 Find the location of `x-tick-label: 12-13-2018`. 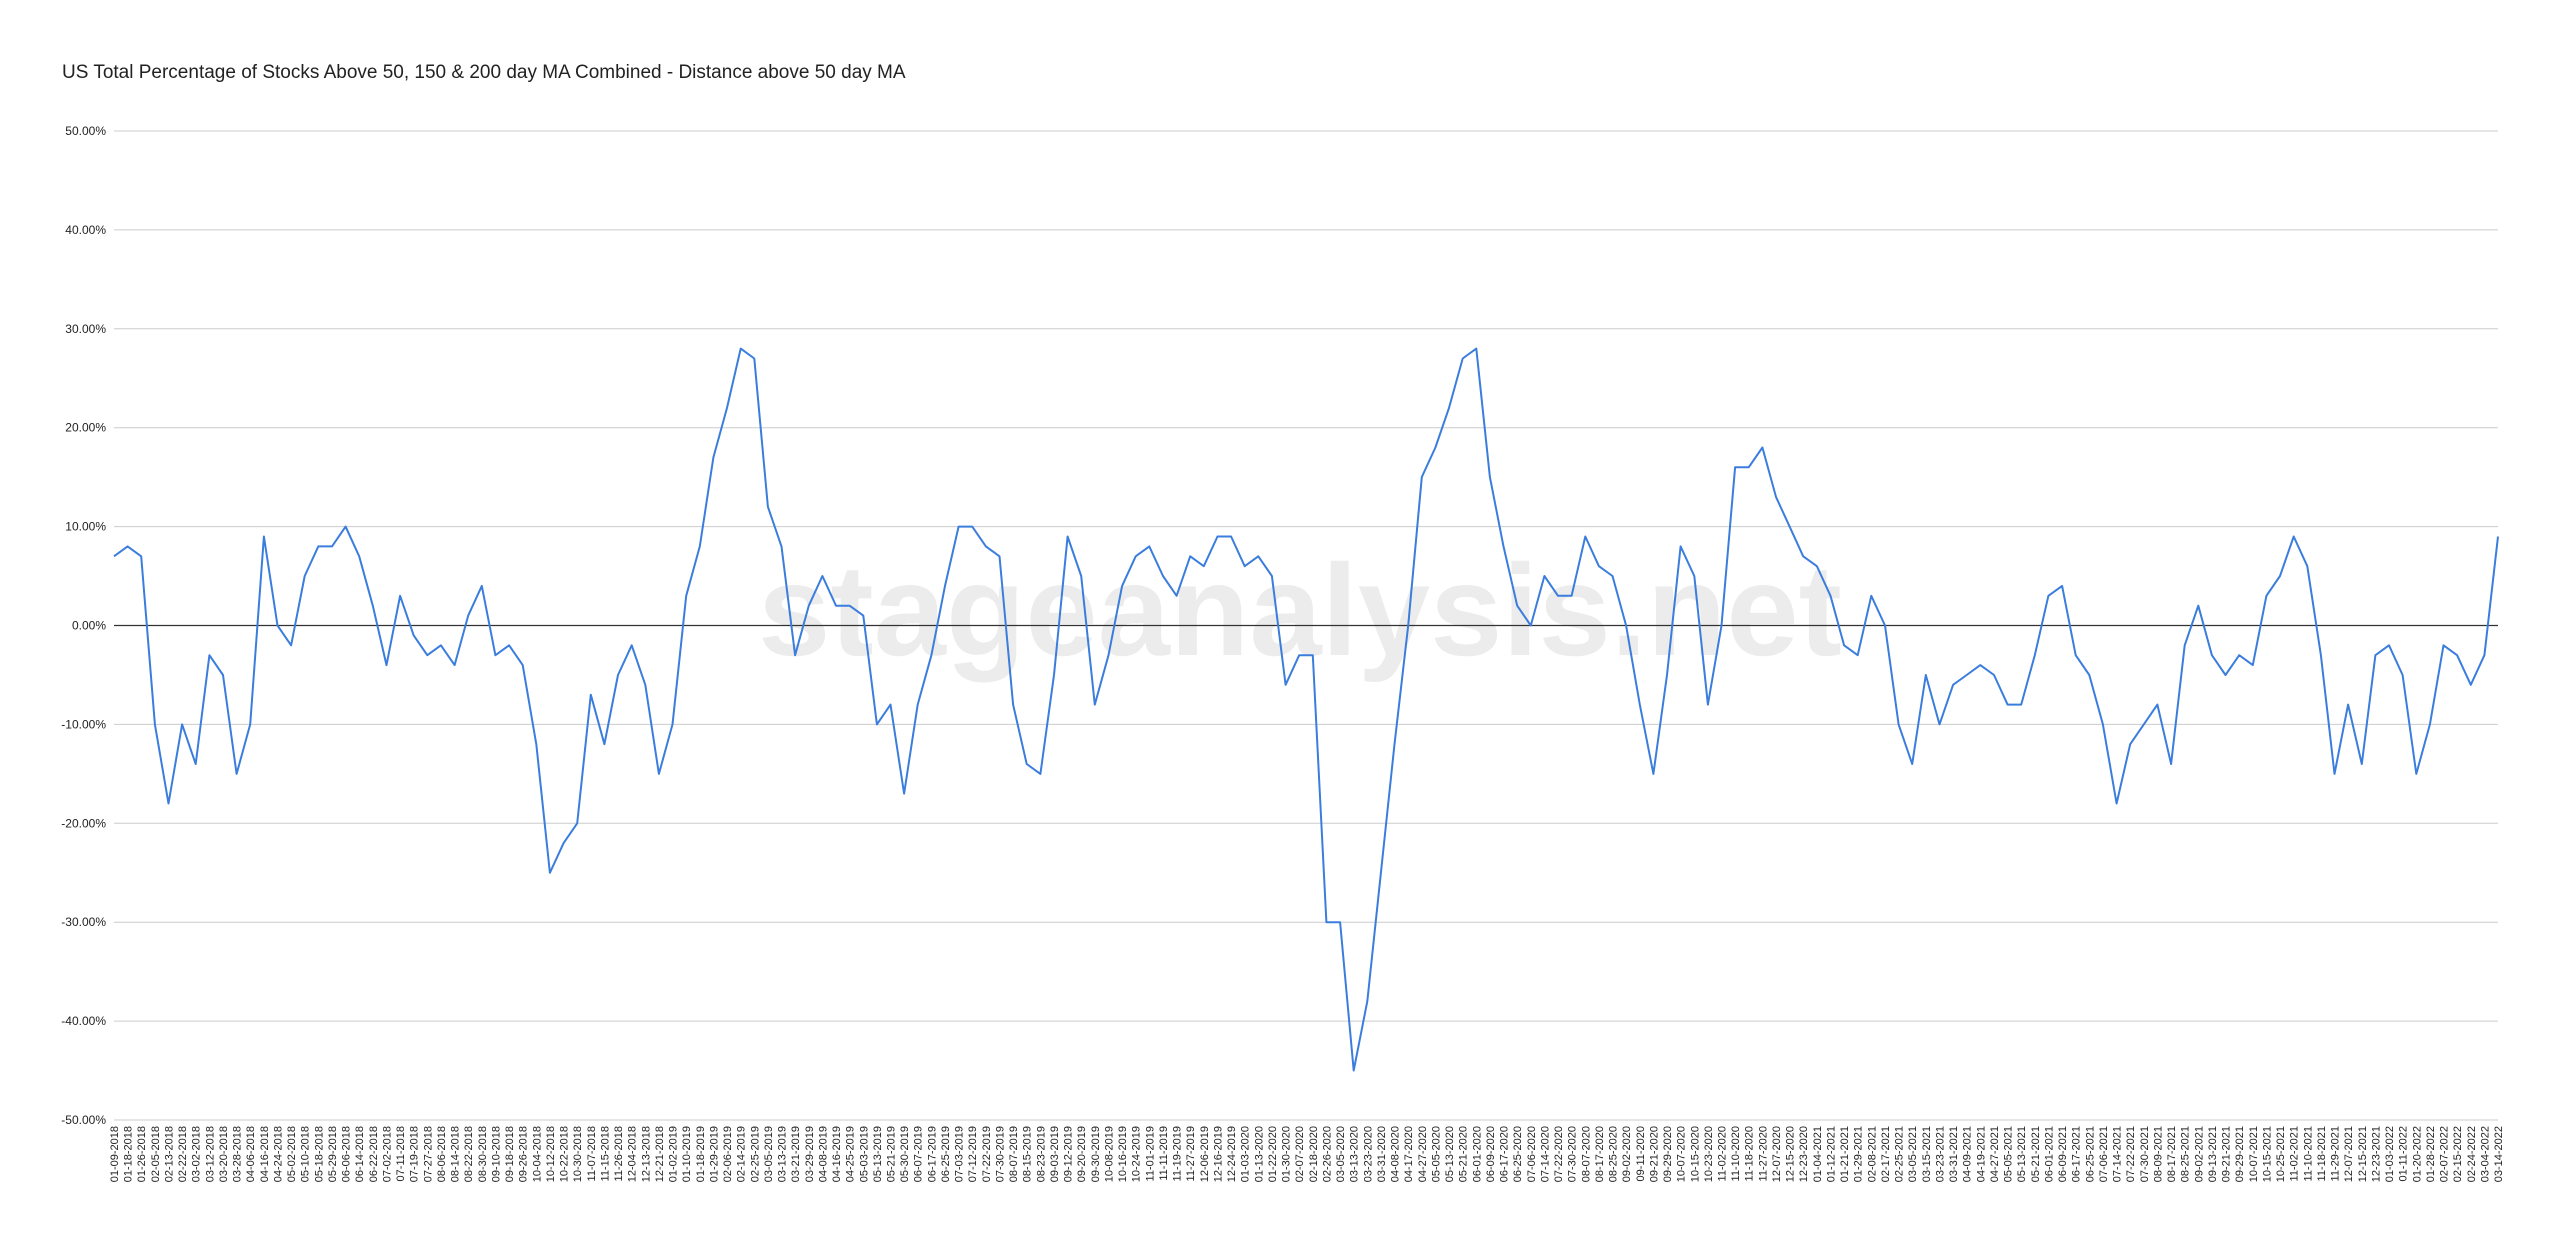

x-tick-label: 12-13-2018 is located at coordinates (646, 1154).